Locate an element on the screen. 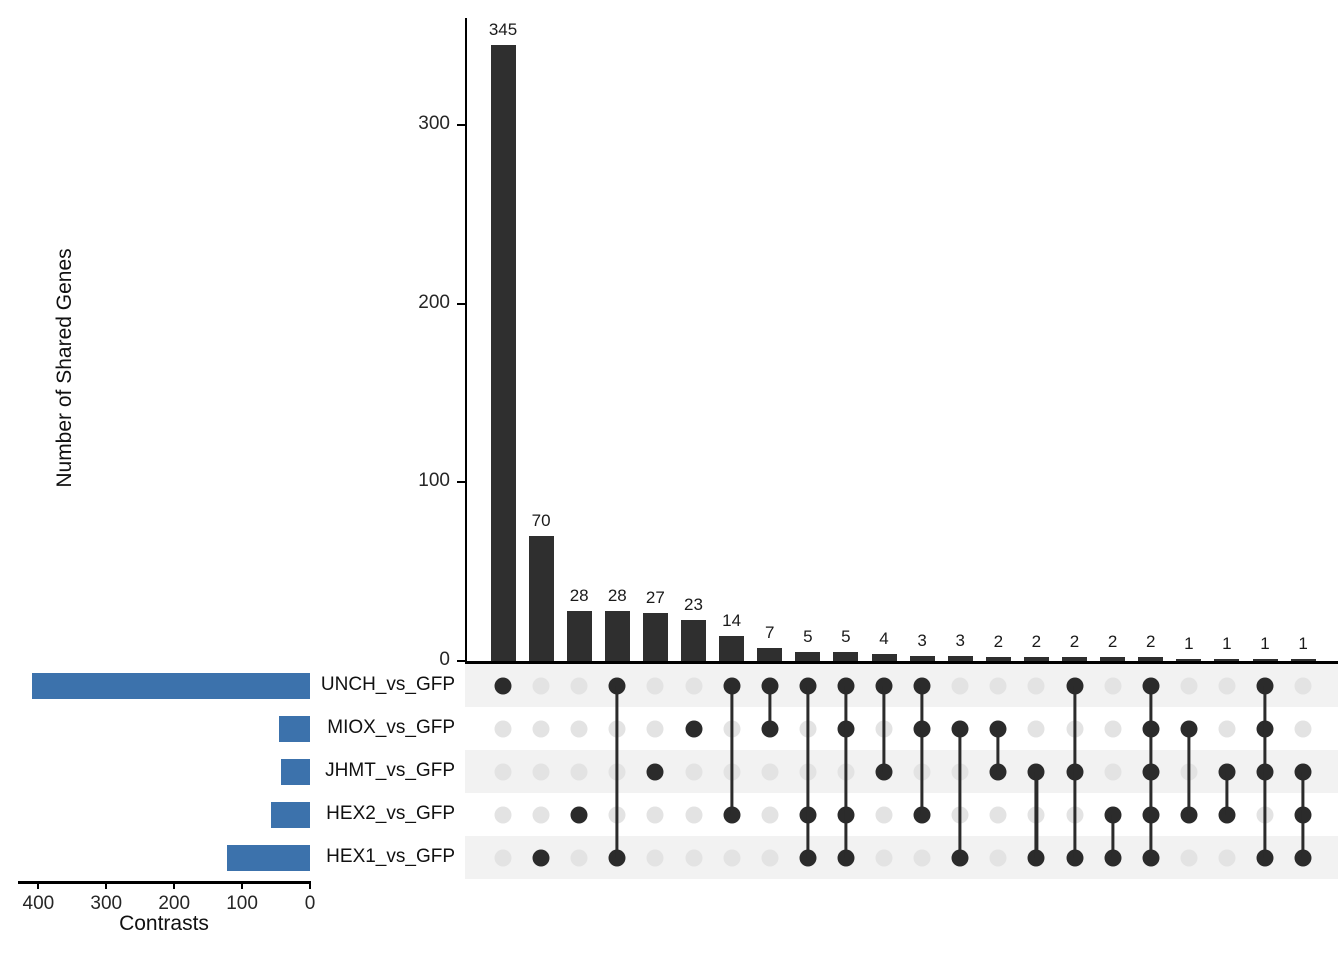 This screenshot has height=960, width=1344. set-label-unch-vs-gfp: UNCH_vs_GFP is located at coordinates (387, 684).